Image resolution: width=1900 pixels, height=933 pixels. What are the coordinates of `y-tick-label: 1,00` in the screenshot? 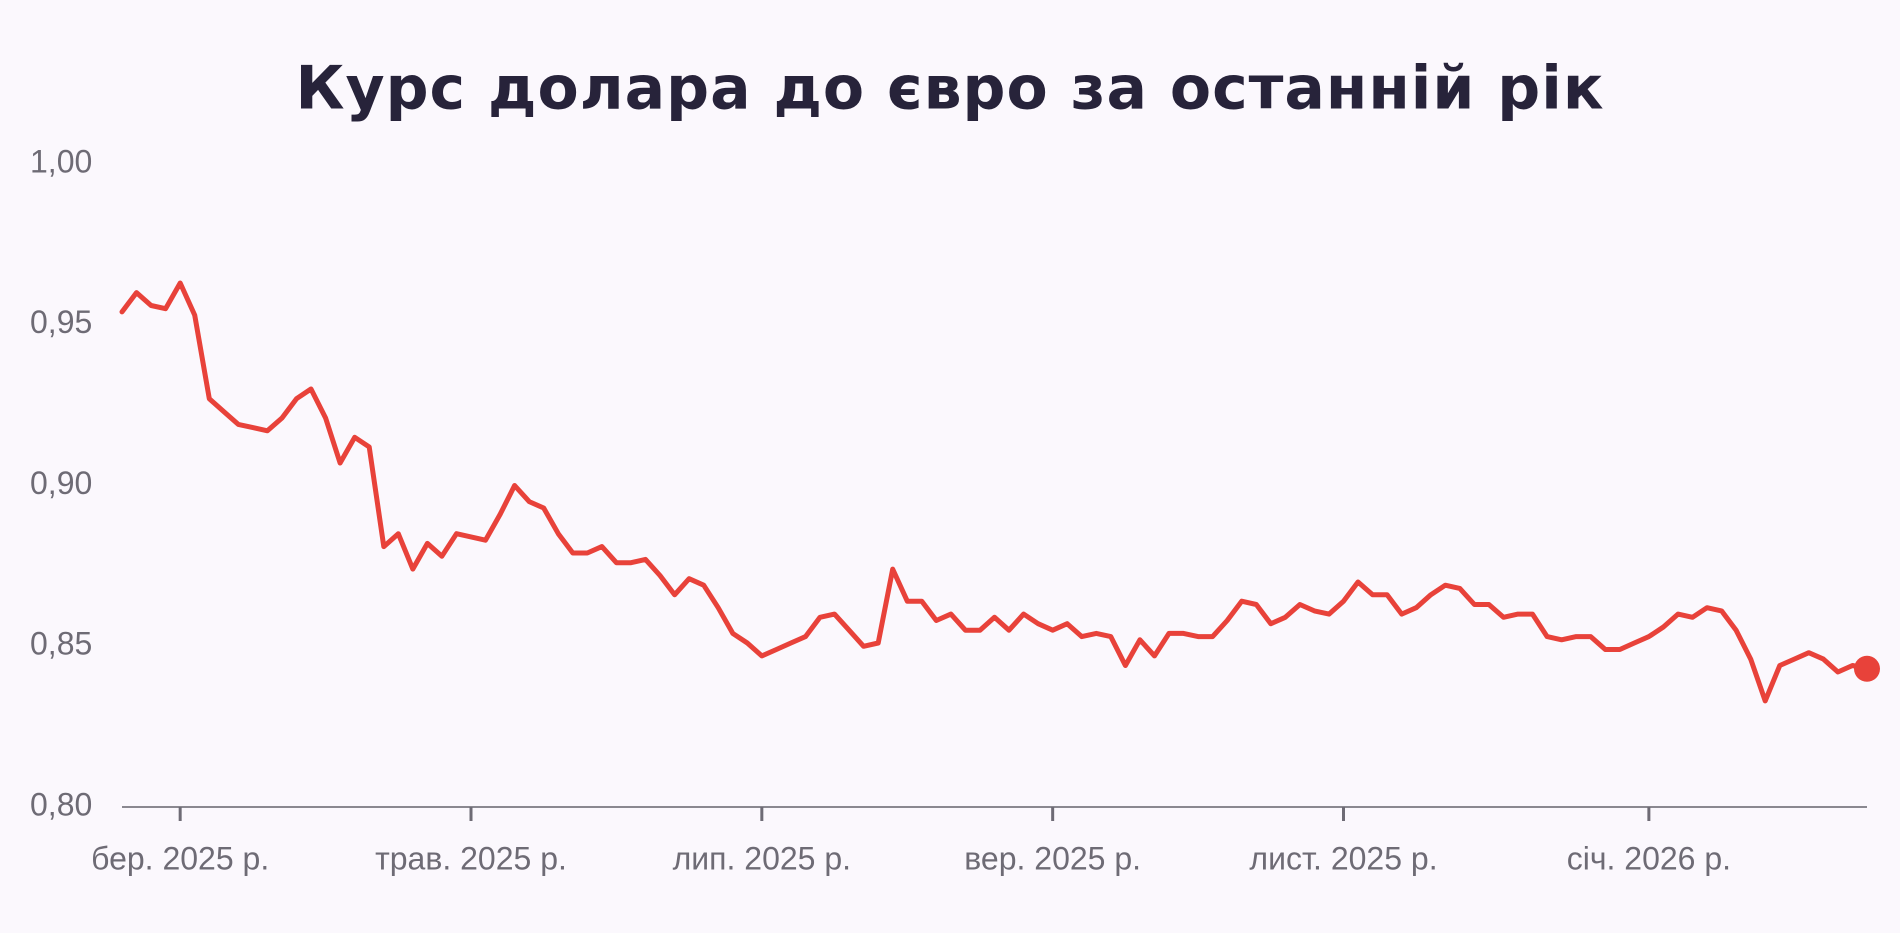 It's located at (61, 161).